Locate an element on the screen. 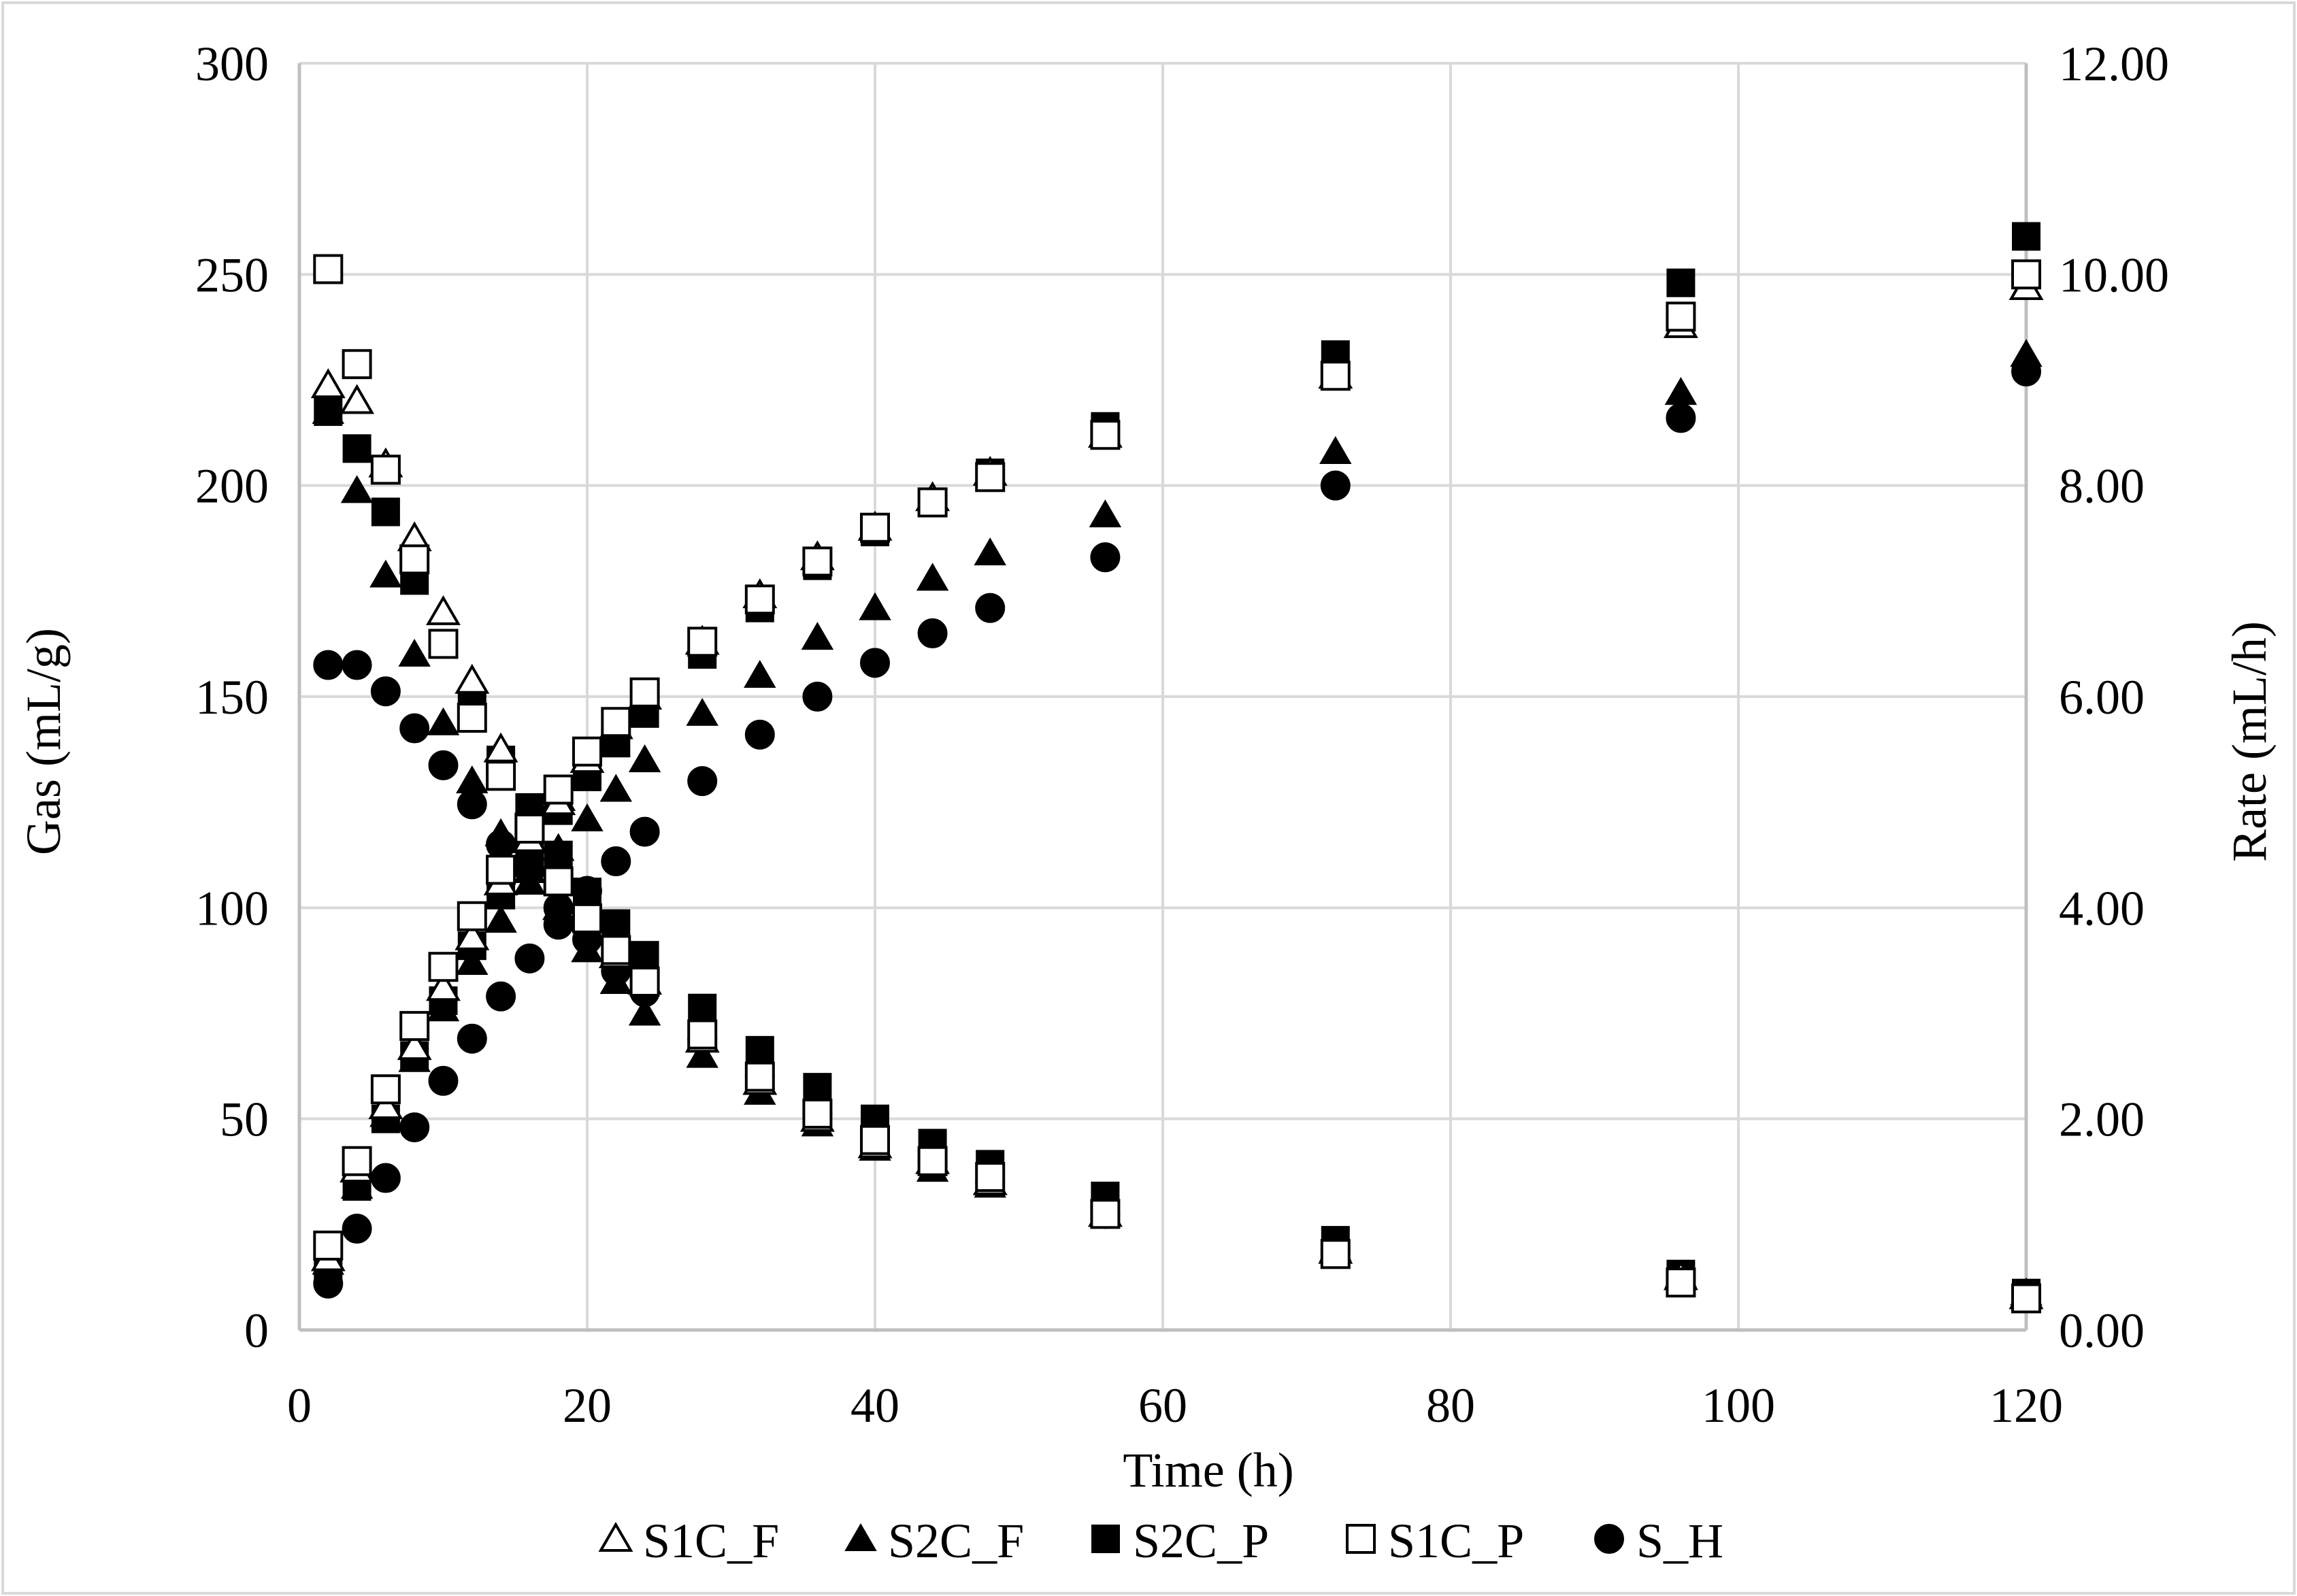 Image resolution: width=2297 pixels, height=1596 pixels. legend-marker-S2C_P is located at coordinates (1105, 1539).